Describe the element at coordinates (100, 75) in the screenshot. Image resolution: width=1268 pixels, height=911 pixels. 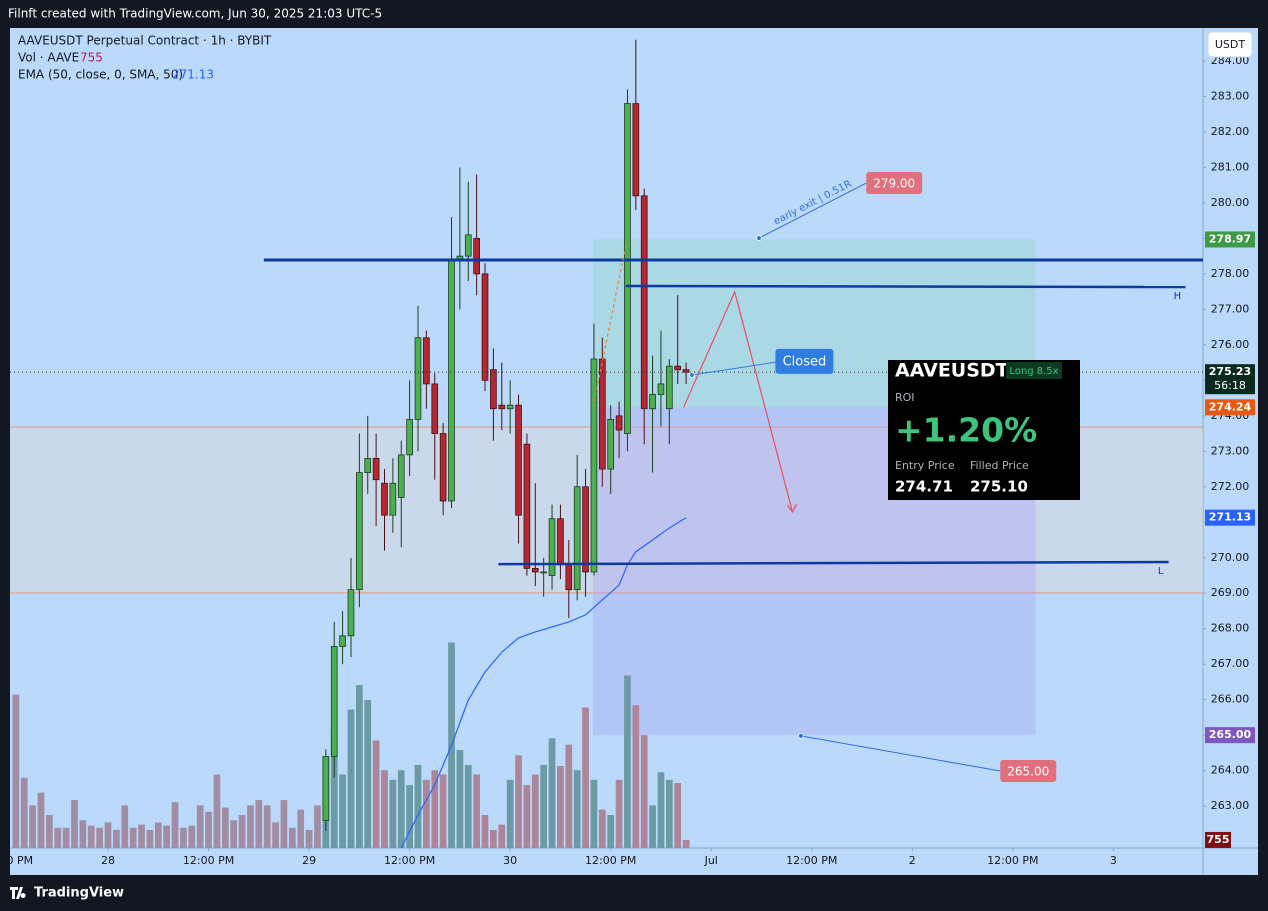
I see `ema-legend: EMA (50, close, 0, SMA, 50)` at that location.